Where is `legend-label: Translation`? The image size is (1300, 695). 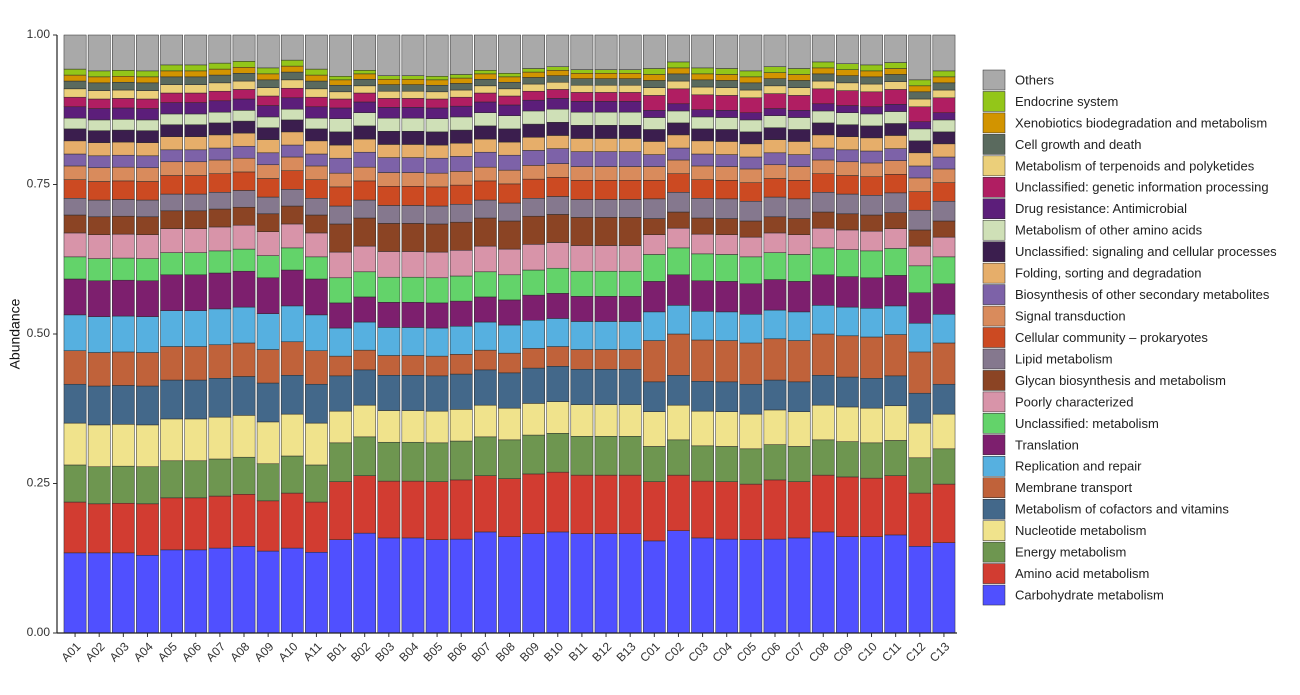
legend-label: Translation is located at coordinates (1047, 444).